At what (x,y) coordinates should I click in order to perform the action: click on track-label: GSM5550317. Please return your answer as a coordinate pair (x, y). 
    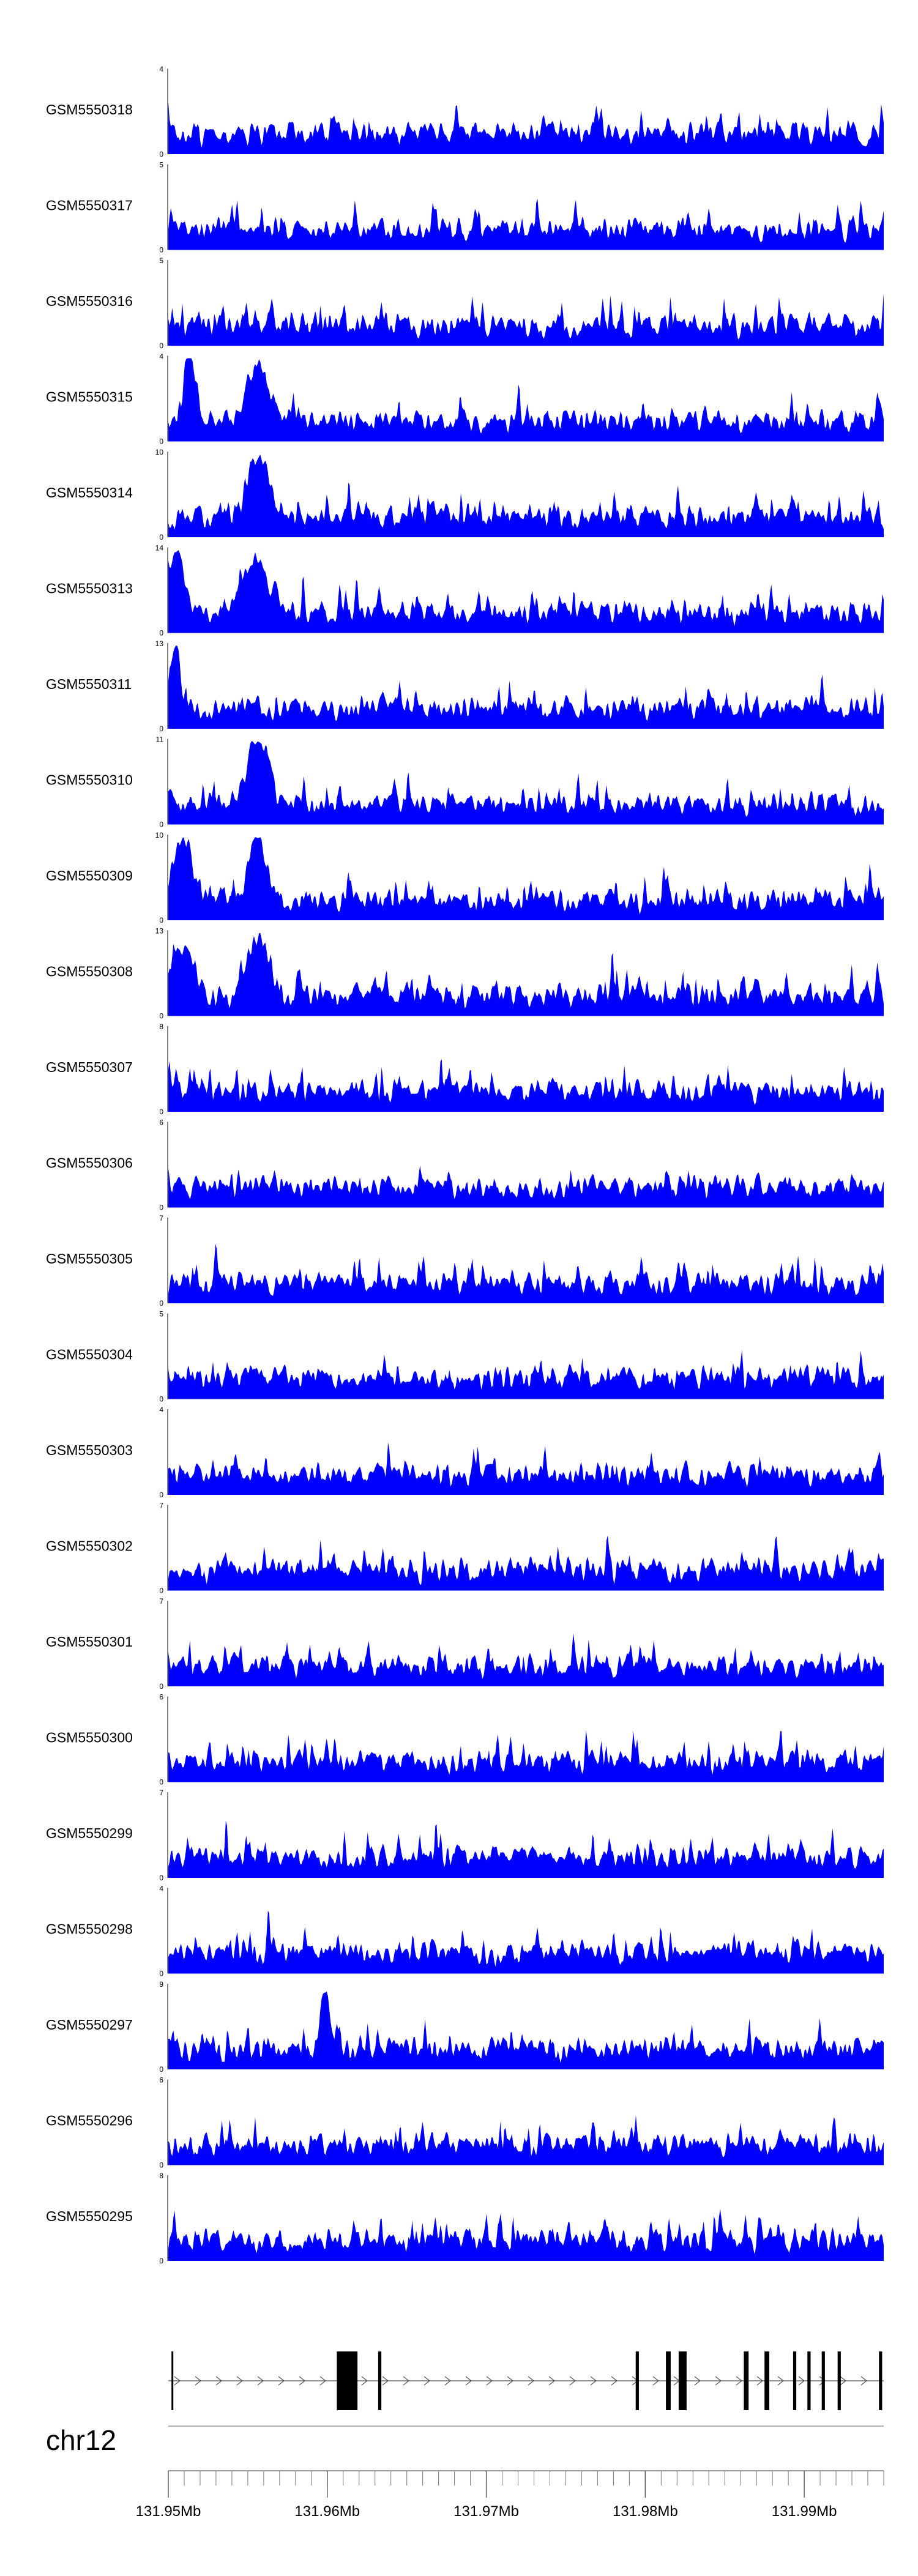
    Looking at the image, I should click on (89, 206).